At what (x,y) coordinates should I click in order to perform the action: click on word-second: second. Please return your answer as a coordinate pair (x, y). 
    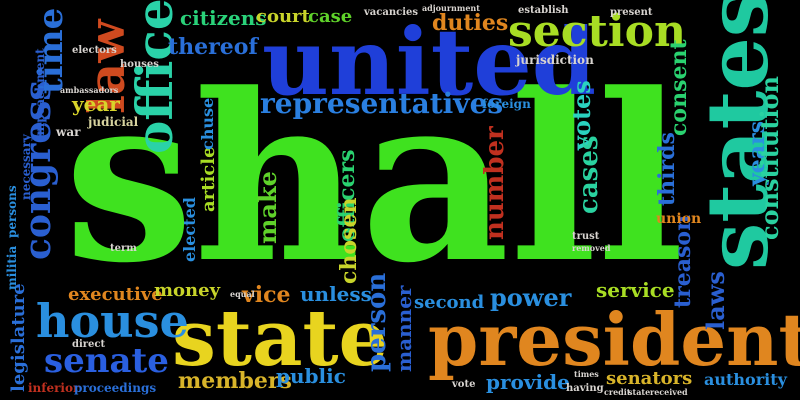
    Looking at the image, I should click on (449, 302).